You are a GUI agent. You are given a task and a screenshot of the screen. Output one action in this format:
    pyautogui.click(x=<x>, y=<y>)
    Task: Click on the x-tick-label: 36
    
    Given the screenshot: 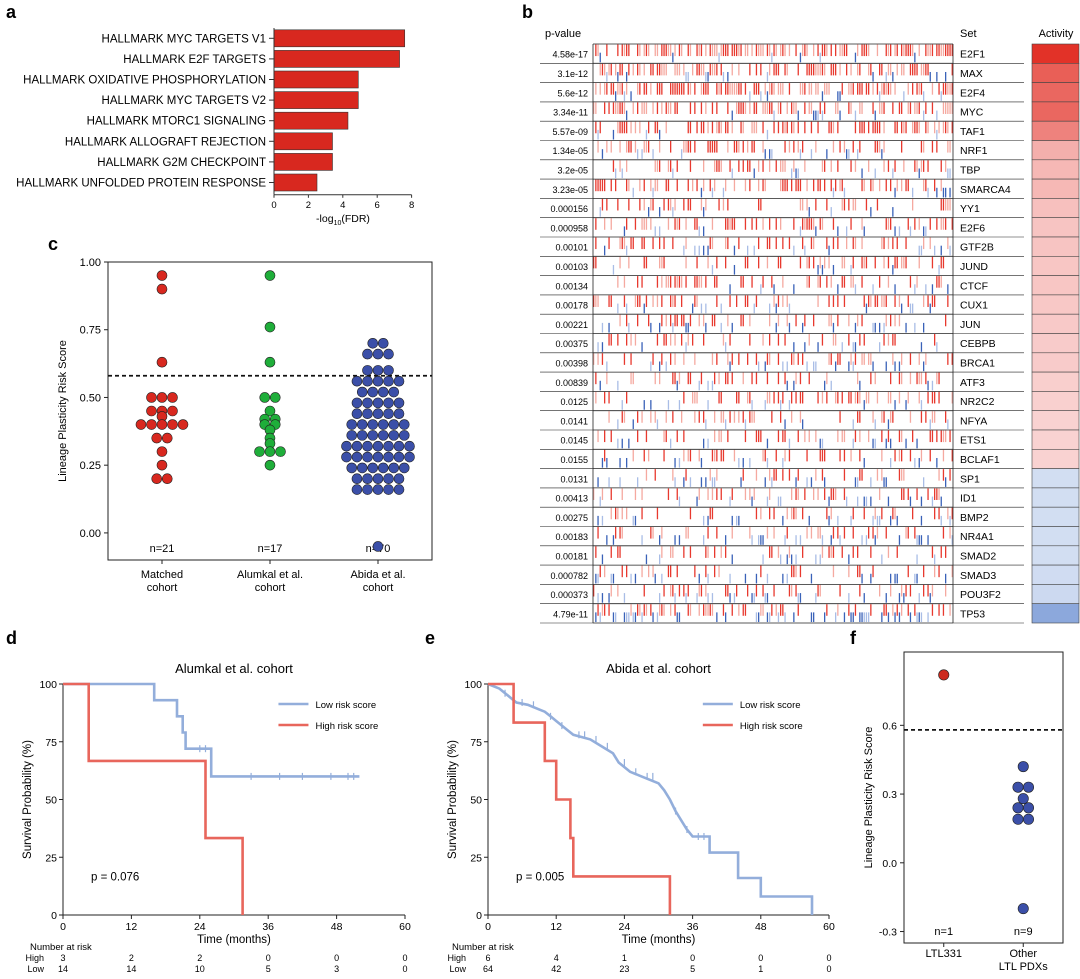 What is the action you would take?
    pyautogui.click(x=693, y=927)
    